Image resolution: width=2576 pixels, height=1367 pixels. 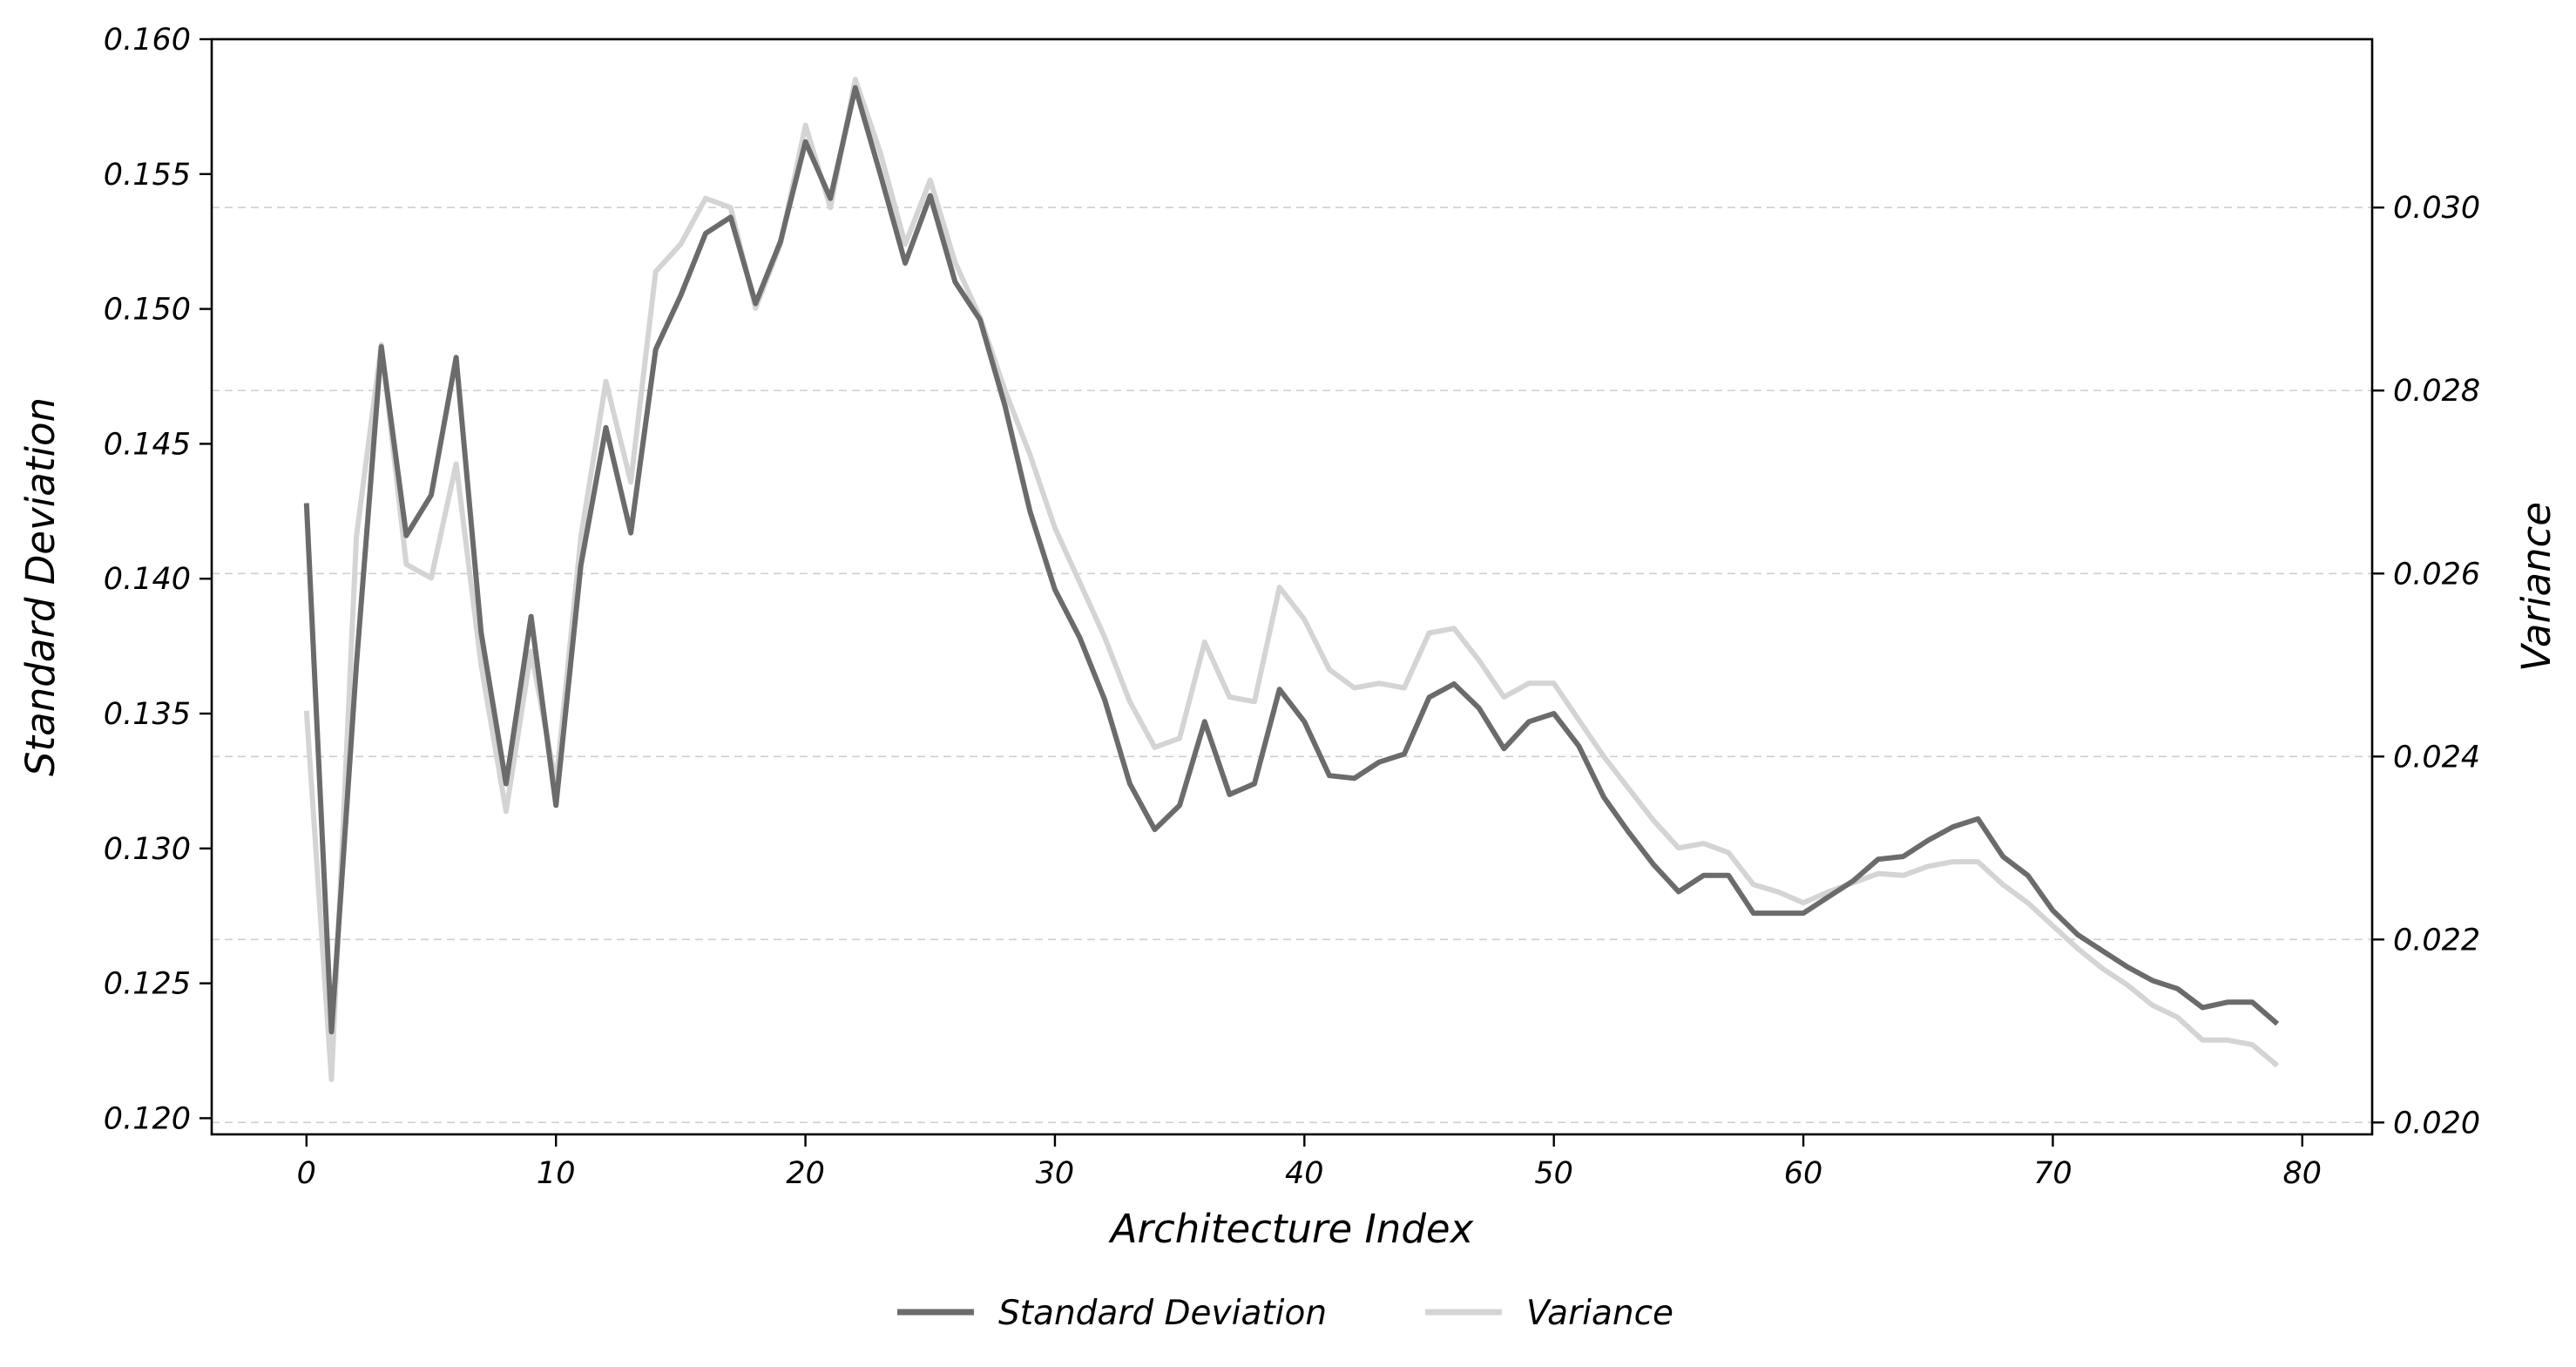 I want to click on right-y-axis-title: Variance, so click(x=2536, y=587).